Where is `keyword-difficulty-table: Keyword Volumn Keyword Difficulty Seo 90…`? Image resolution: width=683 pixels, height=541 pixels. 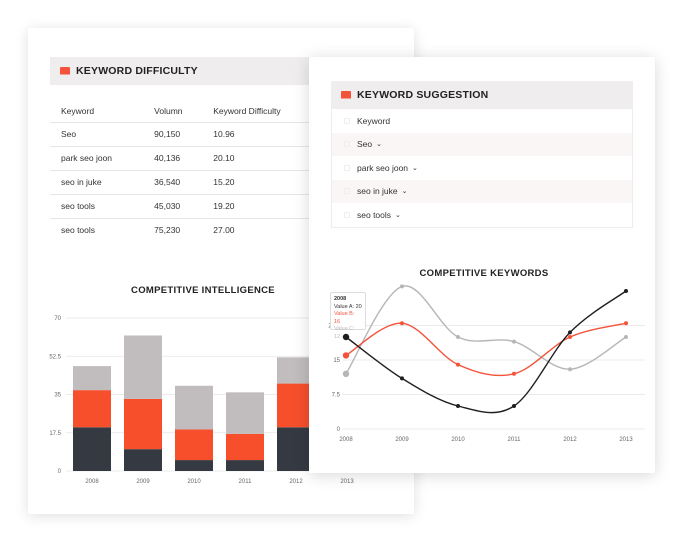
keyword-difficulty-table: Keyword Volumn Keyword Difficulty Seo 90… is located at coordinates (185, 171).